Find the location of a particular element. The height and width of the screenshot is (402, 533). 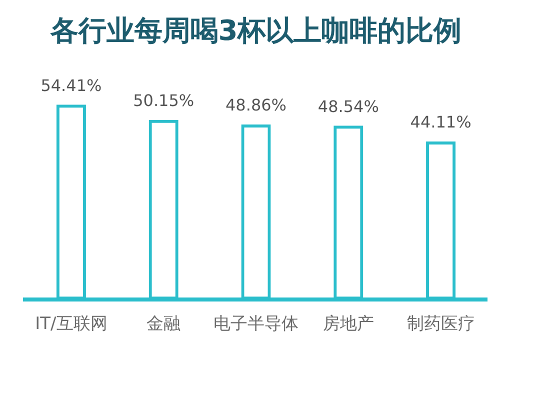

x-tick-label: 金融 is located at coordinates (163, 324).